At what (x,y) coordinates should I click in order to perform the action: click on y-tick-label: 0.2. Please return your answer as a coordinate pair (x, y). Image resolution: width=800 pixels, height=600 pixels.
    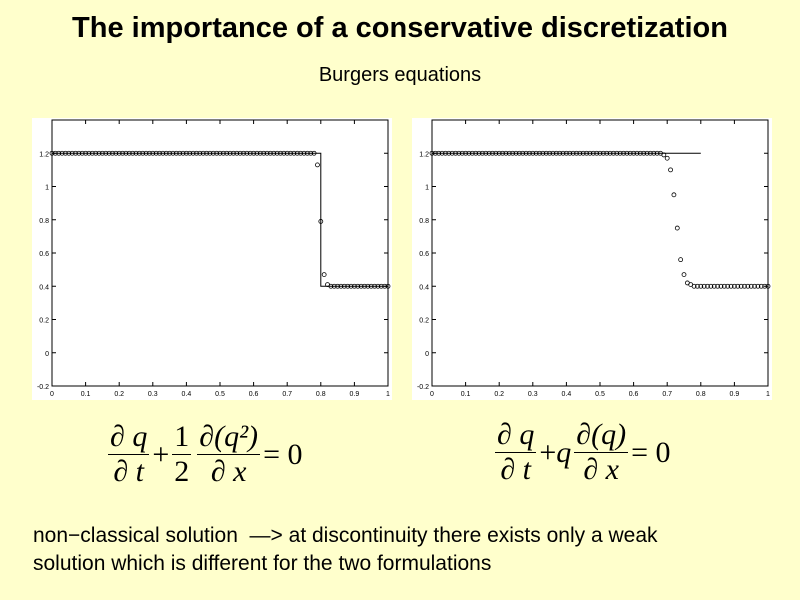
    Looking at the image, I should click on (424, 321).